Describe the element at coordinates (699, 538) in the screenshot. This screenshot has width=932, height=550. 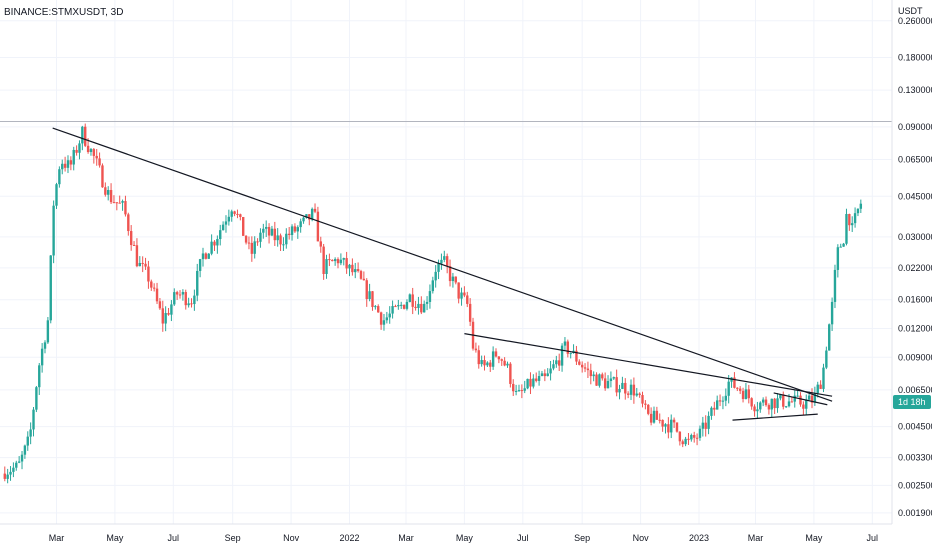
I see `time-tick-label: 2023` at that location.